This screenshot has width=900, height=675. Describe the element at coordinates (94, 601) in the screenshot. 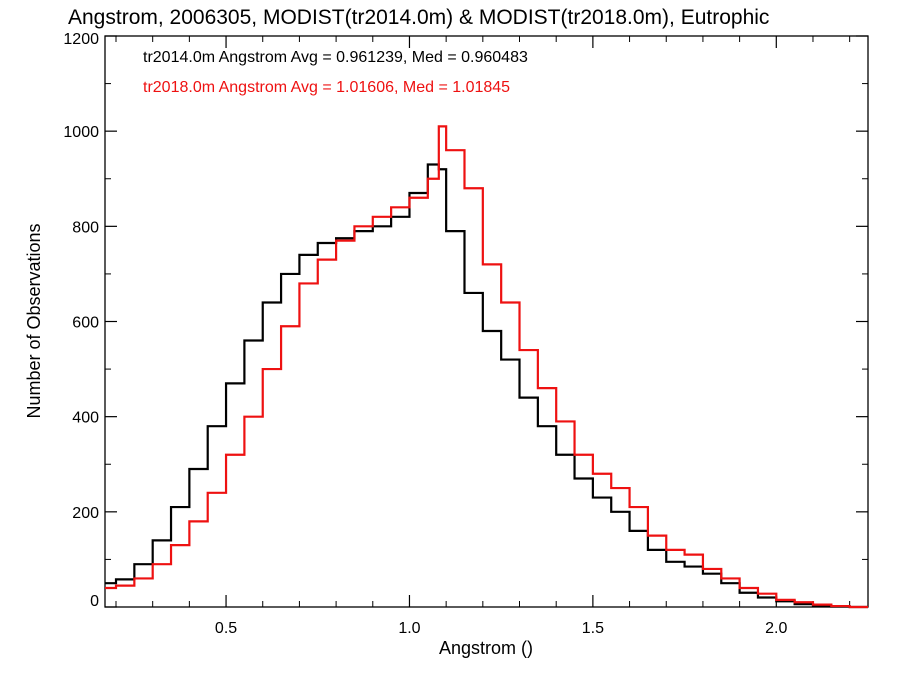

I see `y-tick-label-0: 0` at that location.